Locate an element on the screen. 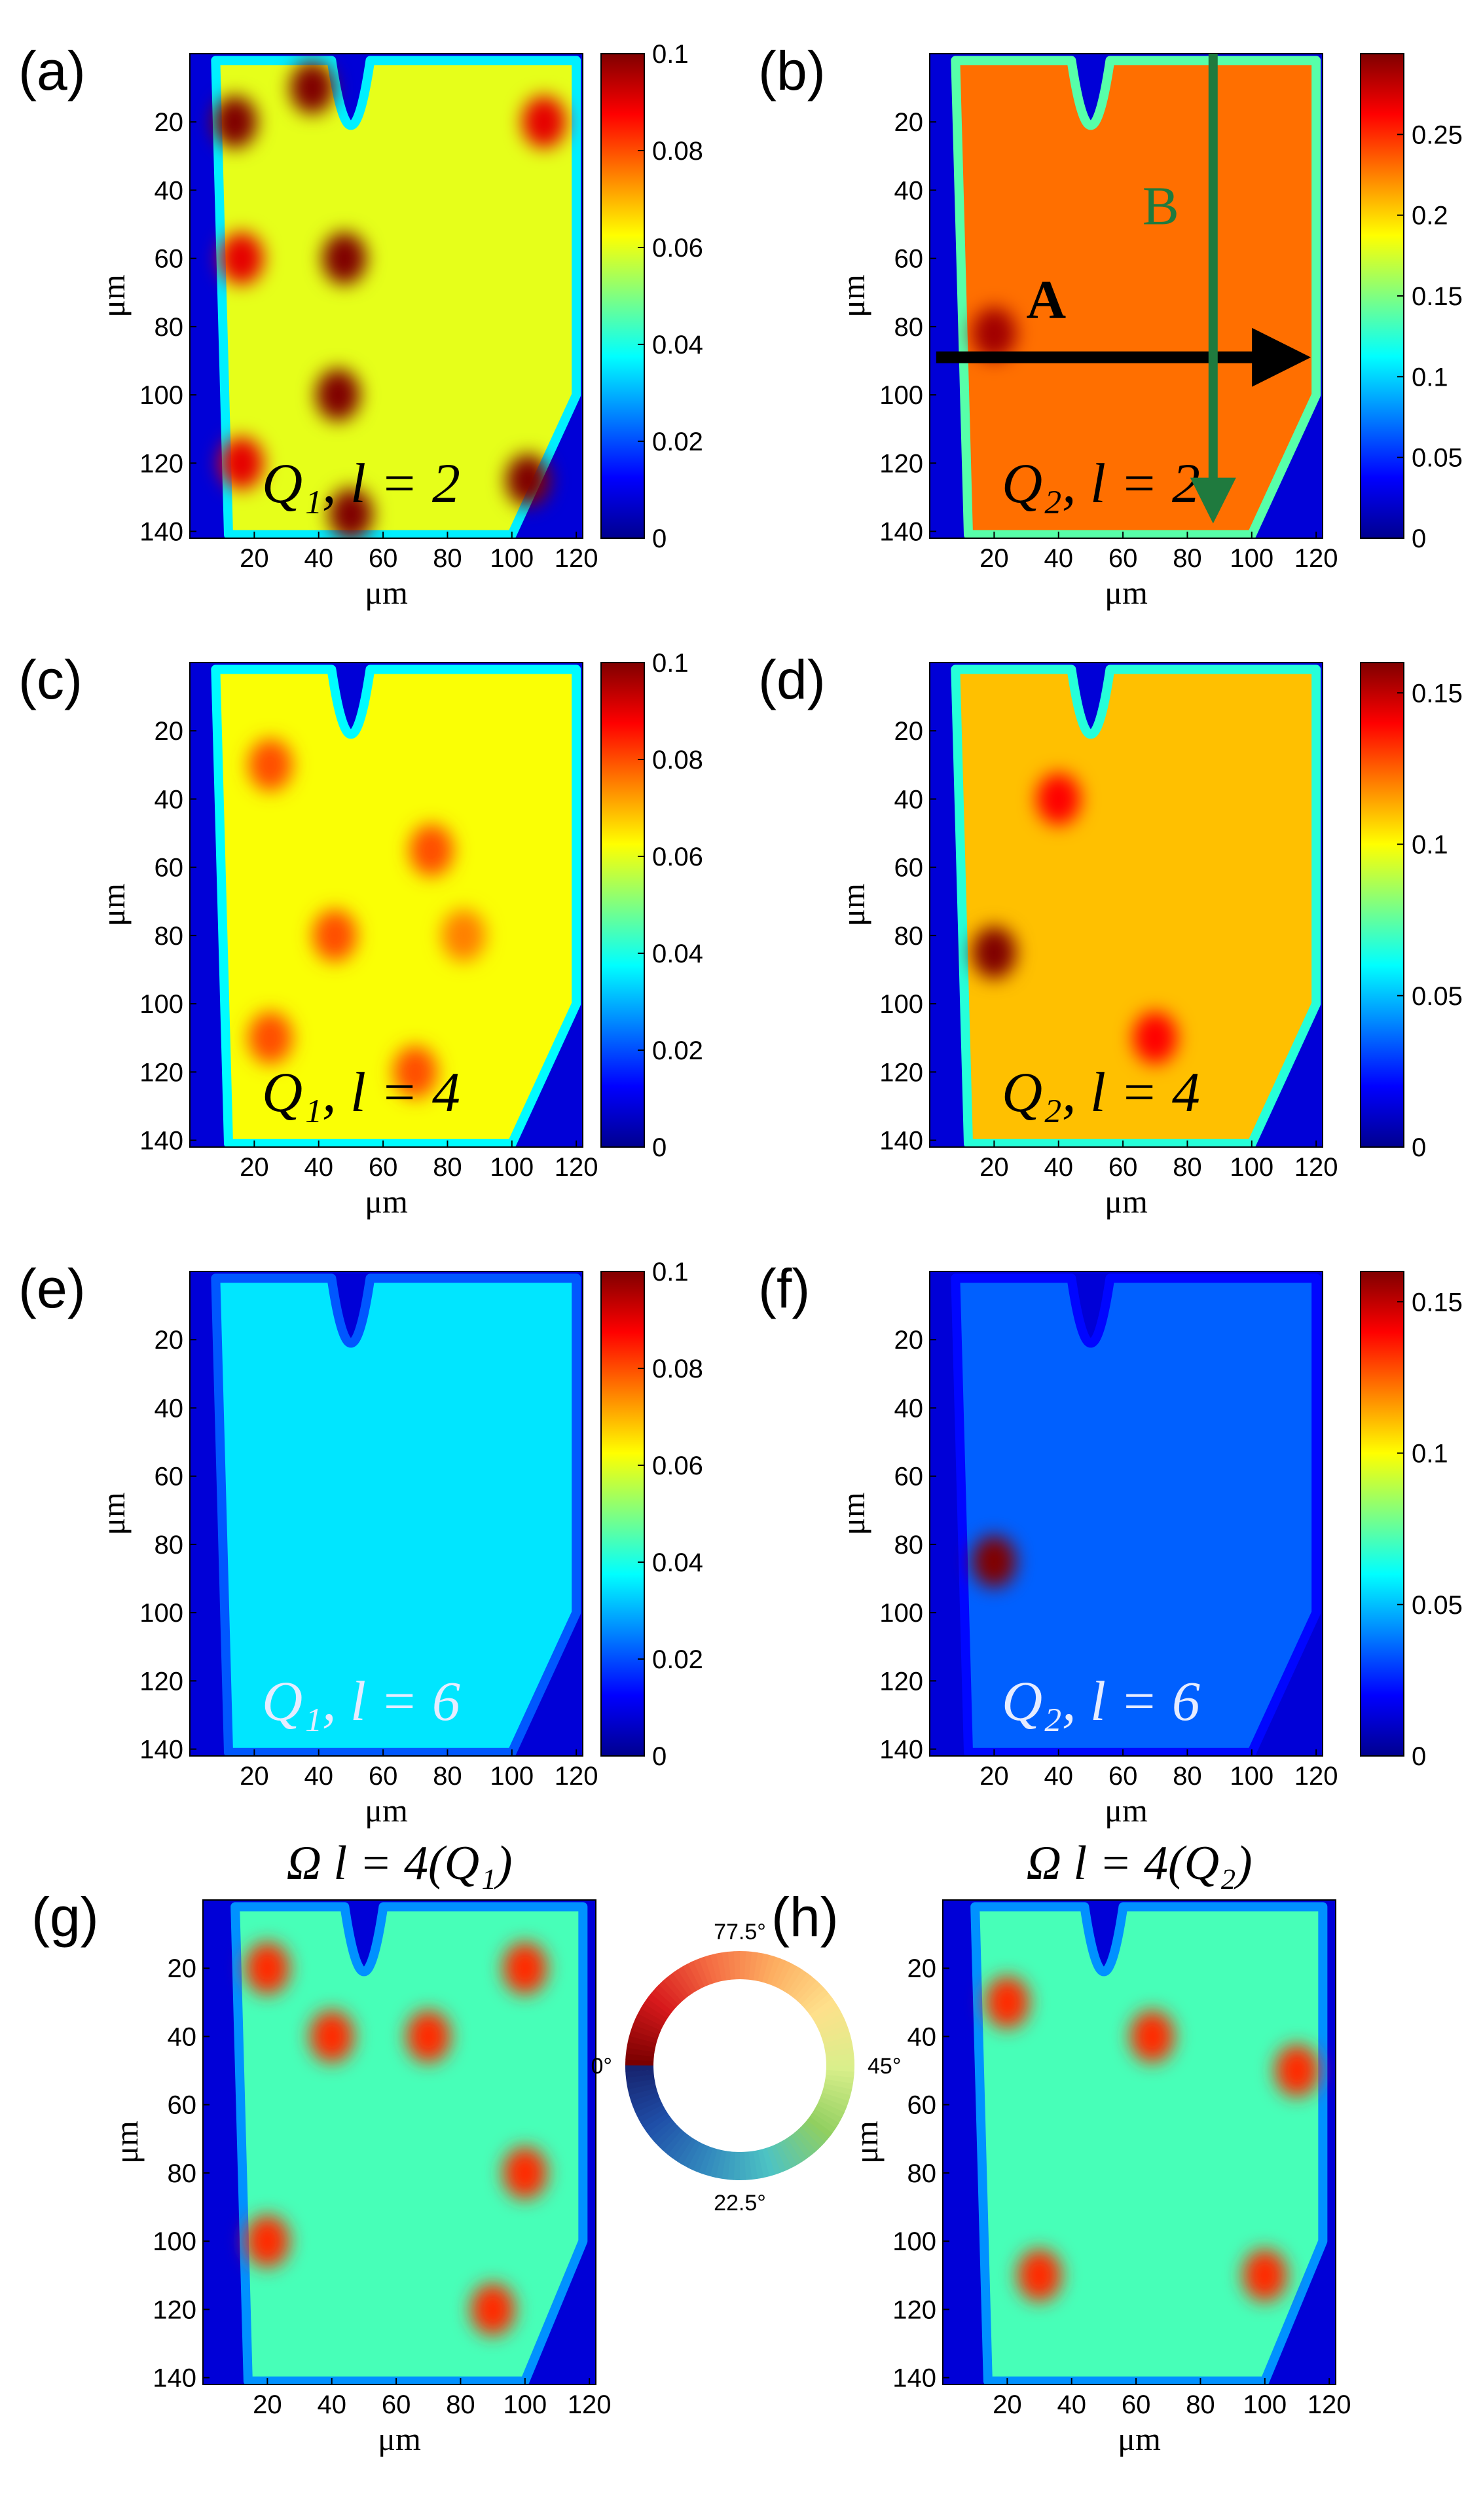 This screenshot has height=2520, width=1483. panel-letter: (g) is located at coordinates (65, 1917).